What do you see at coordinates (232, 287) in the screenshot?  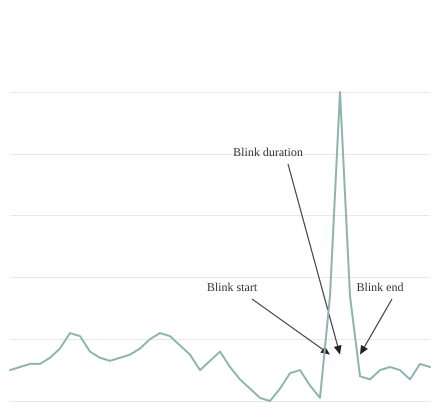 I see `annotation: Blink start` at bounding box center [232, 287].